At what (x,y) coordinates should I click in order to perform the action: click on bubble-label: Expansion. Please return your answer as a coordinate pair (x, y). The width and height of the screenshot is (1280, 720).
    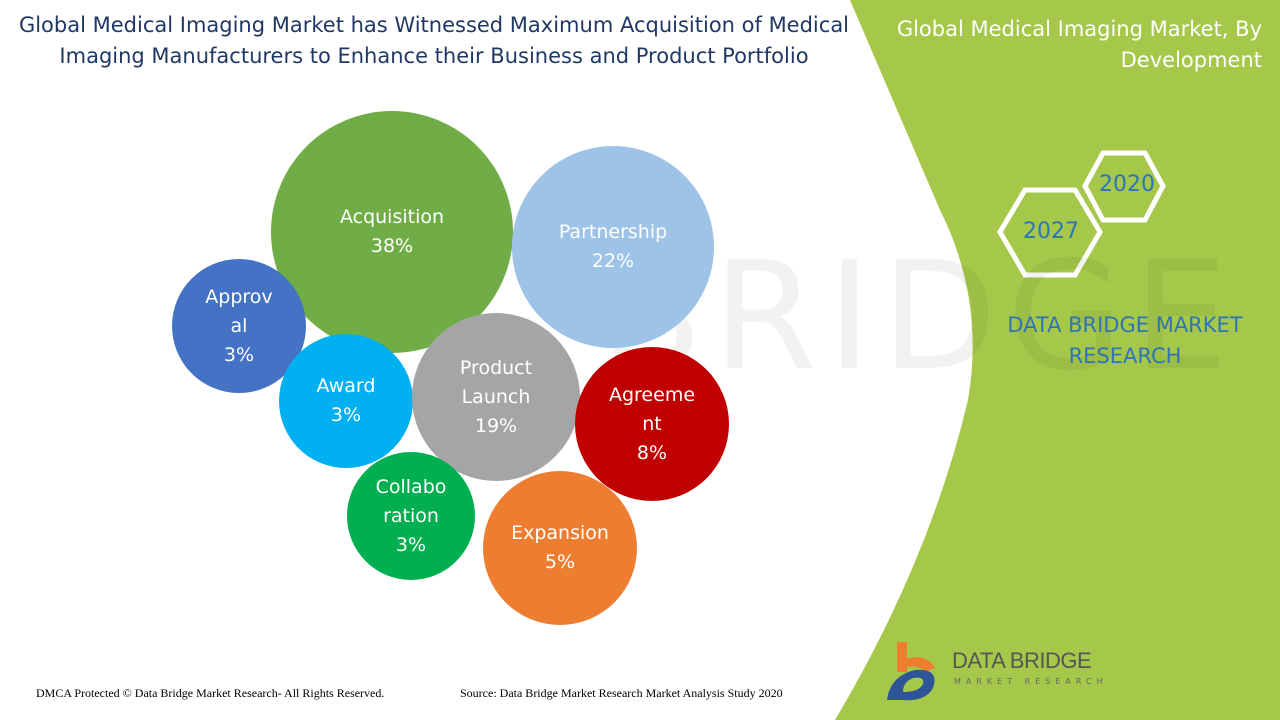
    Looking at the image, I should click on (560, 533).